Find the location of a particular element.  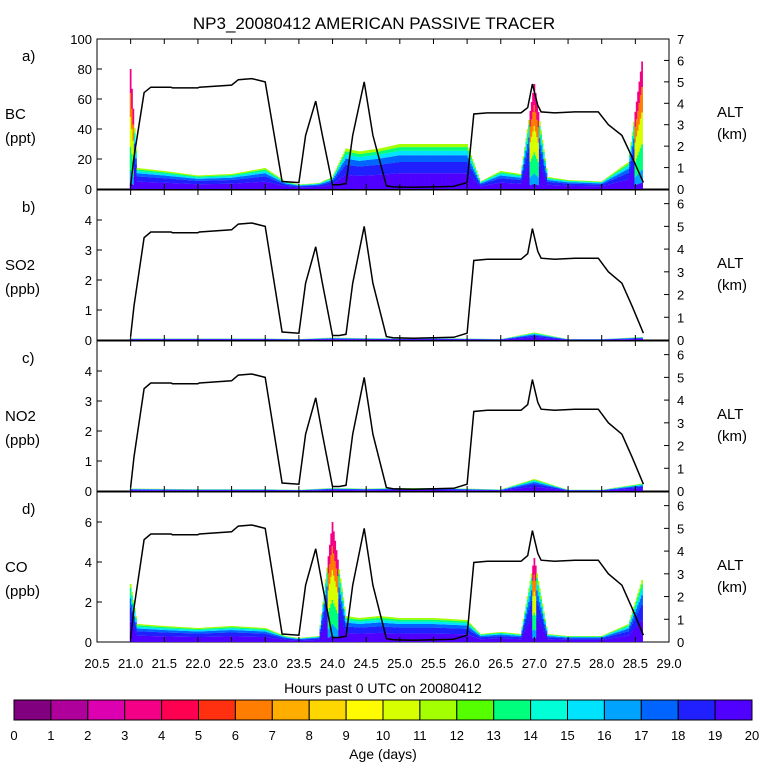

y-tick-label: 40 is located at coordinates (85, 129).